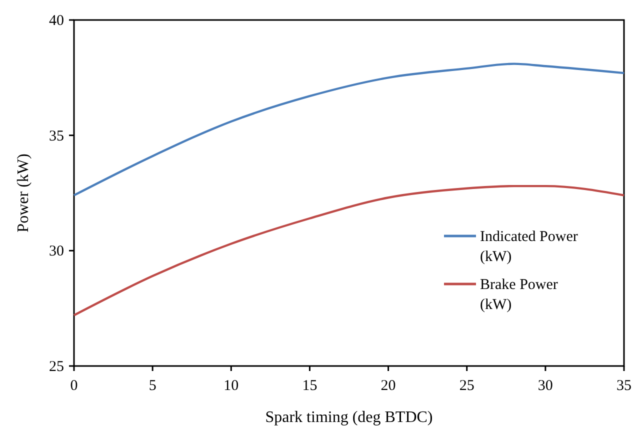  I want to click on x-tick-label: 30, so click(545, 386).